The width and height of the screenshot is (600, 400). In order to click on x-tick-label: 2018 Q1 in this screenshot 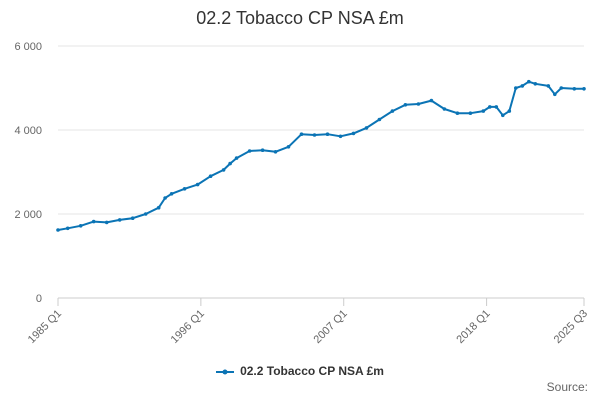, I will do `click(473, 327)`.